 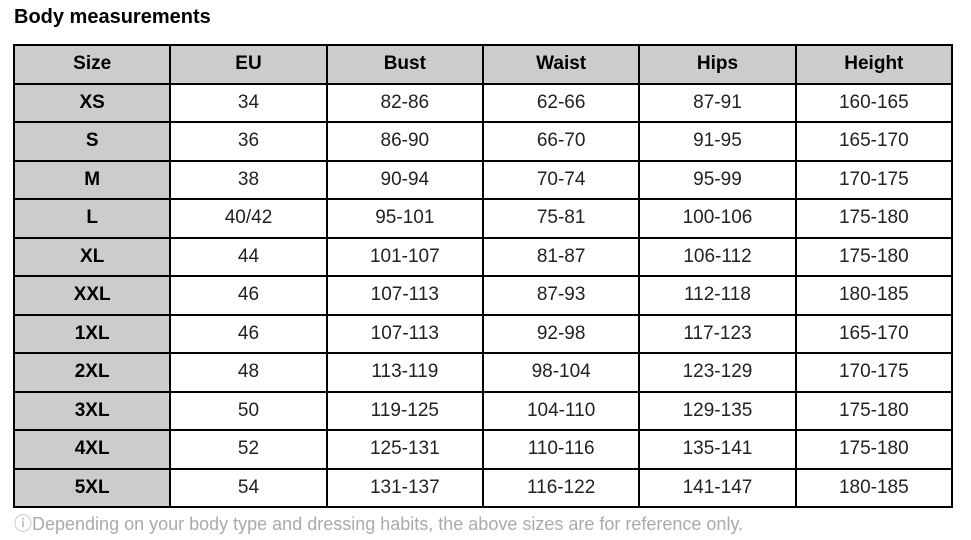 What do you see at coordinates (404, 218) in the screenshot?
I see `cell-bust: 95-101` at bounding box center [404, 218].